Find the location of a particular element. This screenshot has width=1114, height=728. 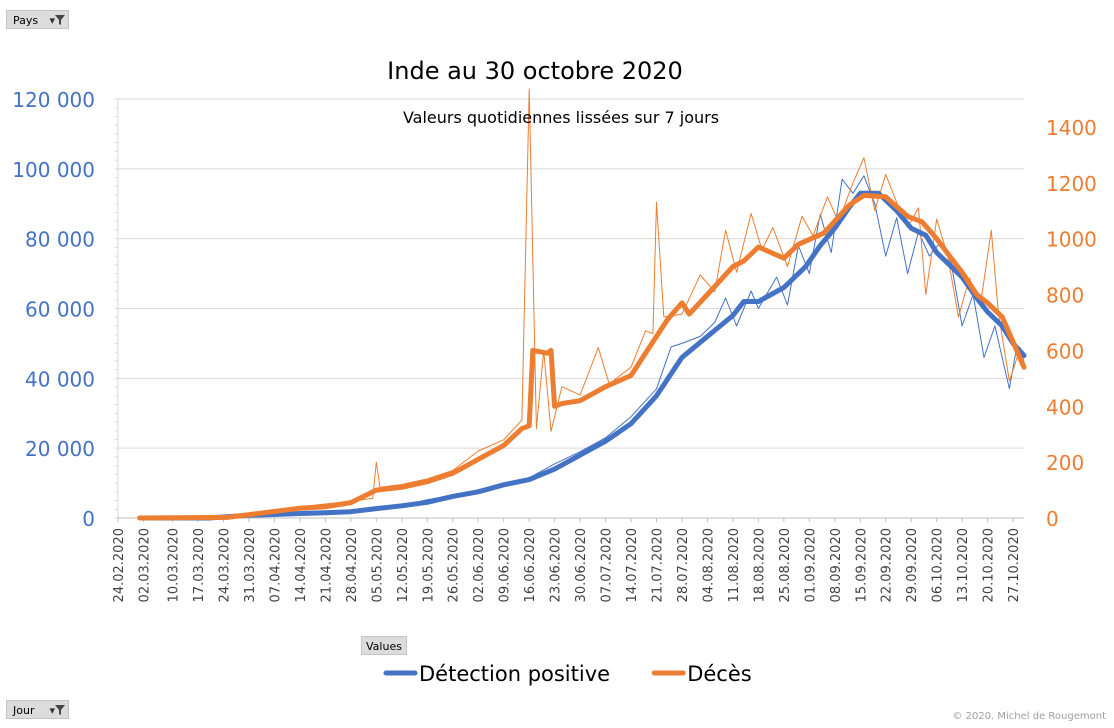

x-tick-label: 28.07.2020 is located at coordinates (683, 565).